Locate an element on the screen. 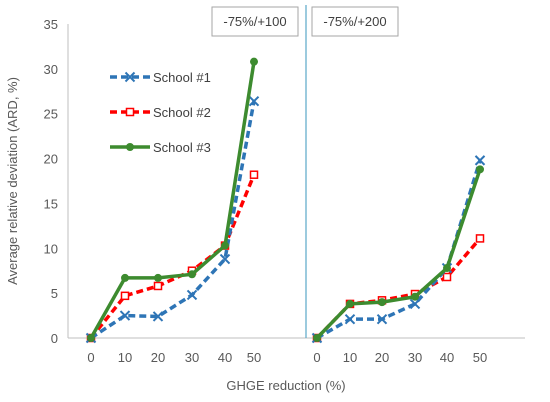 The height and width of the screenshot is (402, 550). x-tick-label-p1-10: 10 is located at coordinates (125, 357).